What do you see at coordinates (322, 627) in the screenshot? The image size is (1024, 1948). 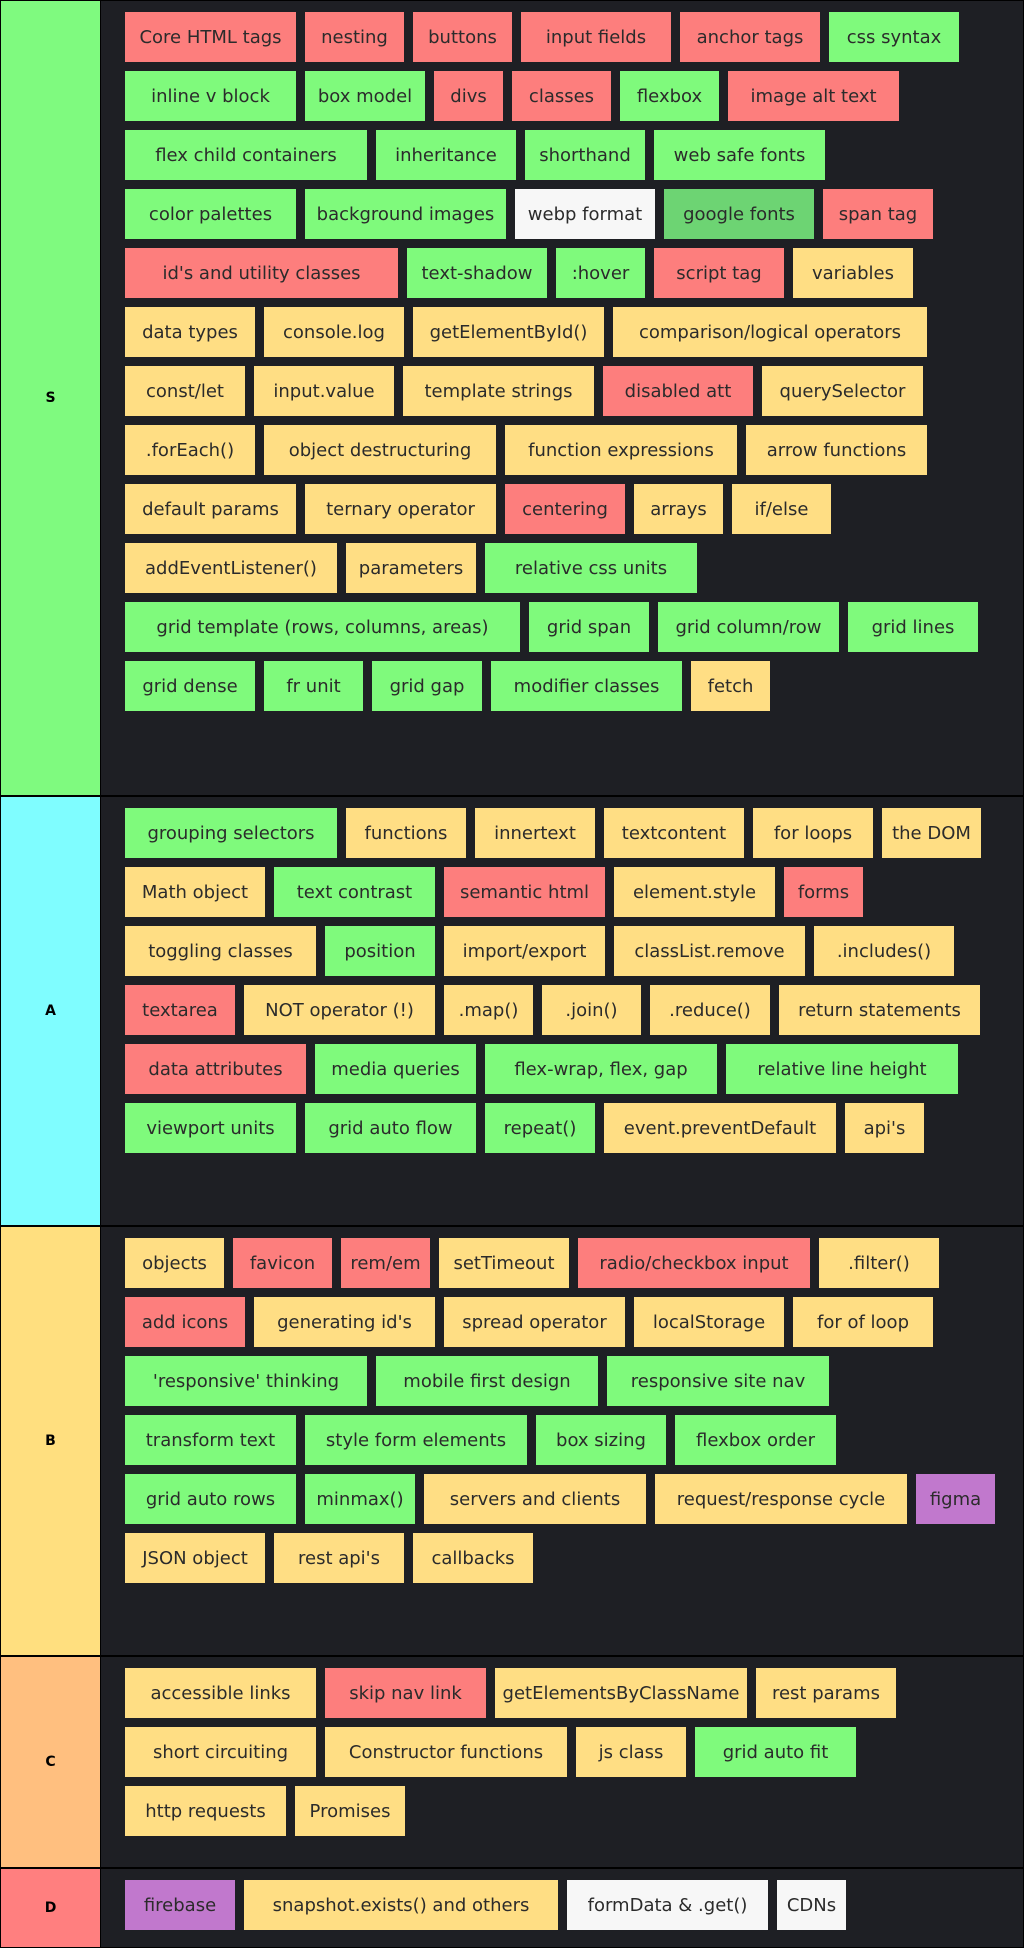 I see `tier-item: grid template (rows, columns, areas)` at bounding box center [322, 627].